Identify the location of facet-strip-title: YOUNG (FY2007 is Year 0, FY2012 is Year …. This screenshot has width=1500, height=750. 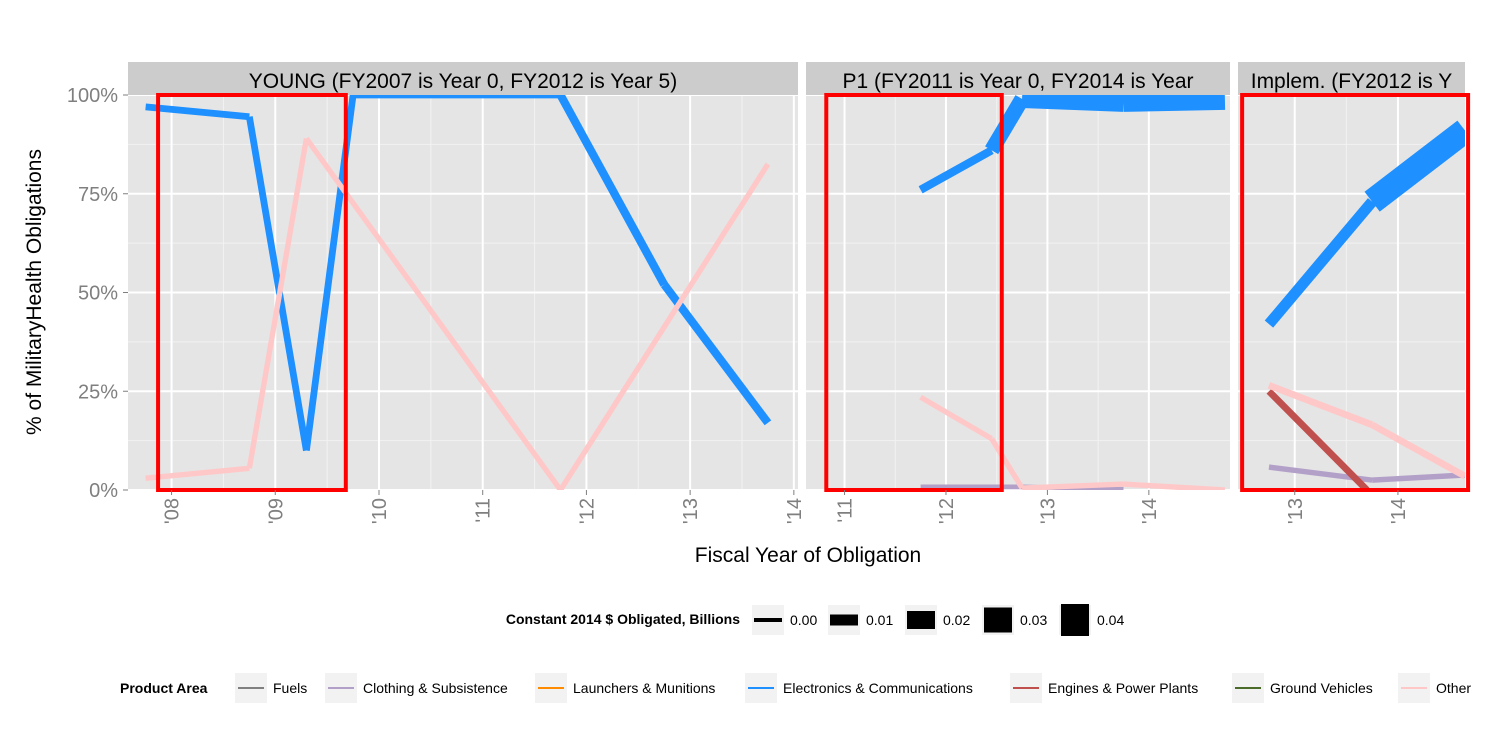
(463, 81).